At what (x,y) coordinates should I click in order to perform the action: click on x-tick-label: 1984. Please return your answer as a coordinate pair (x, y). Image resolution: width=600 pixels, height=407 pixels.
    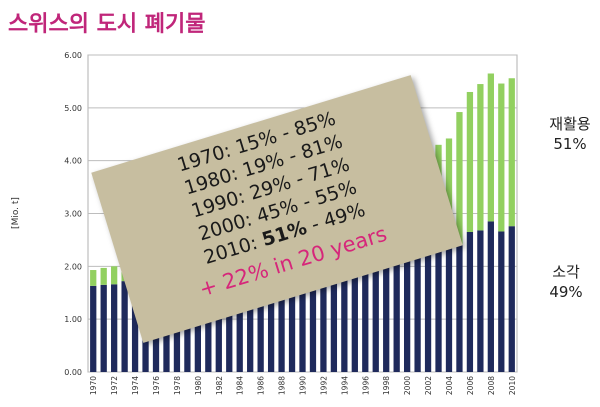
    Looking at the image, I should click on (240, 385).